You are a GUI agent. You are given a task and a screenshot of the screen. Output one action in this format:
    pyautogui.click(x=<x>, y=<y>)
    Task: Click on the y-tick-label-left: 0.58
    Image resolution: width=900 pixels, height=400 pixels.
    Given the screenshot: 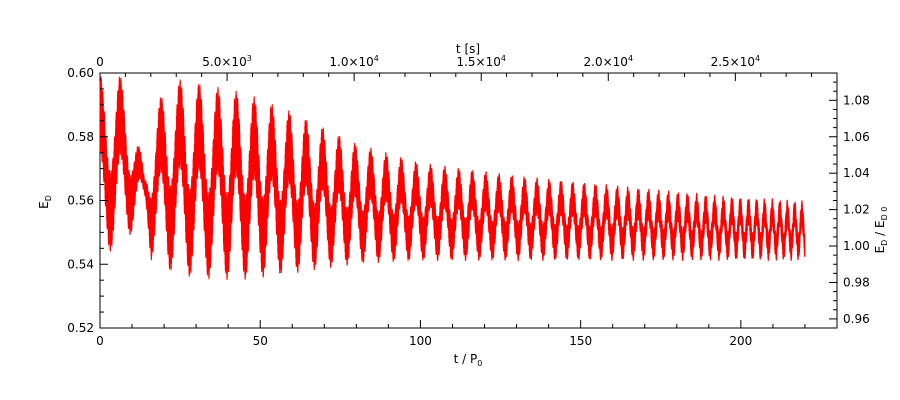 What is the action you would take?
    pyautogui.click(x=80, y=137)
    